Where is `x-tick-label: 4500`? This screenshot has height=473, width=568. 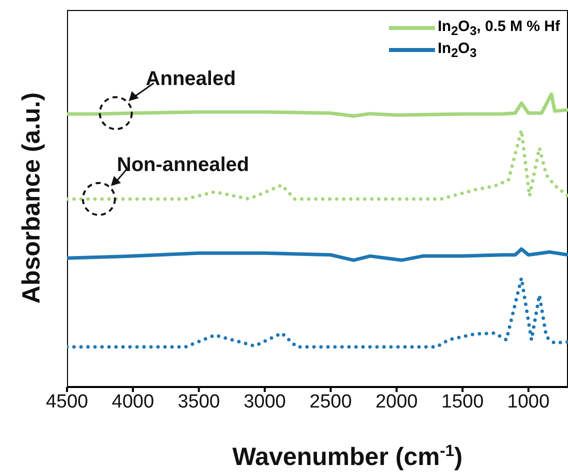 x-tick-label: 4500 is located at coordinates (67, 401).